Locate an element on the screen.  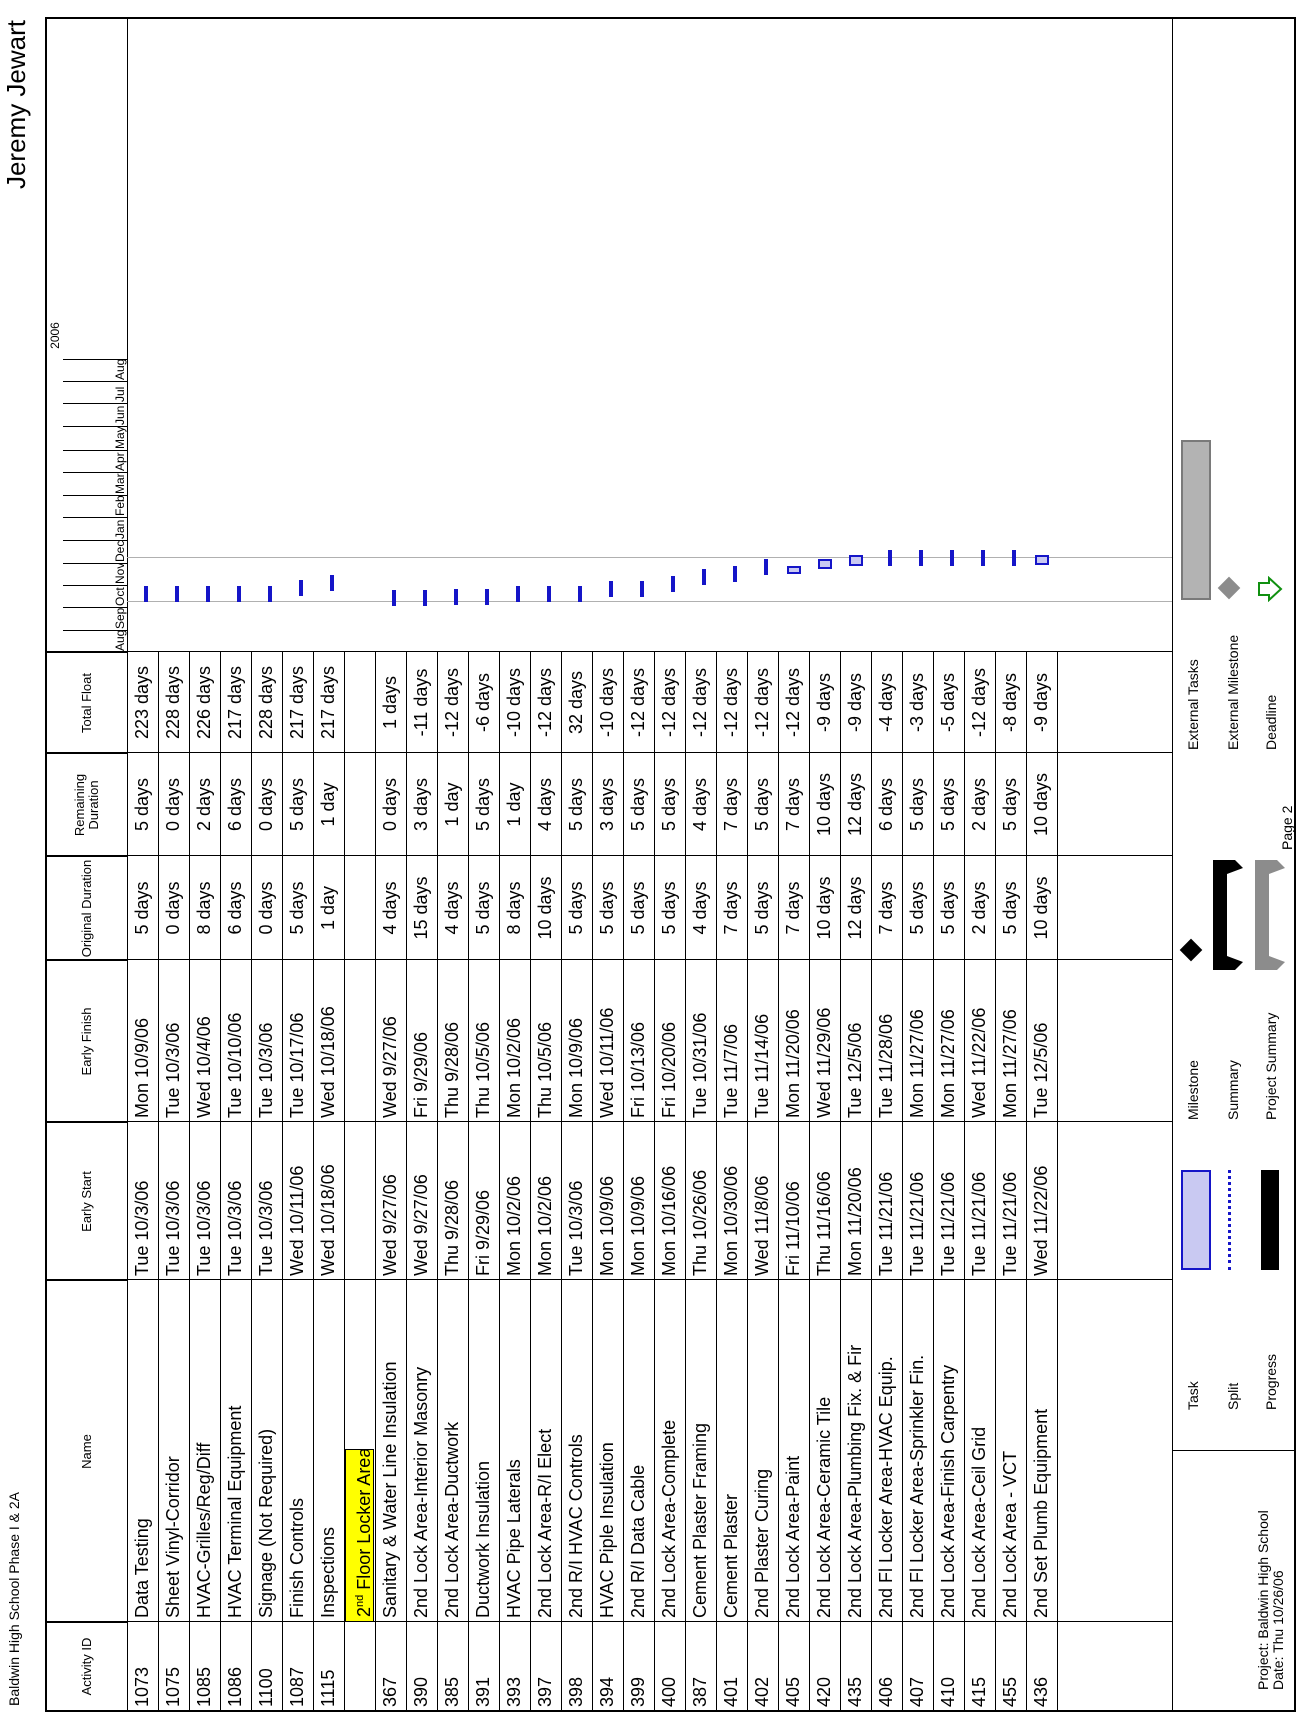
cell-start: Thu 11/16/06 is located at coordinates (824, 1223).